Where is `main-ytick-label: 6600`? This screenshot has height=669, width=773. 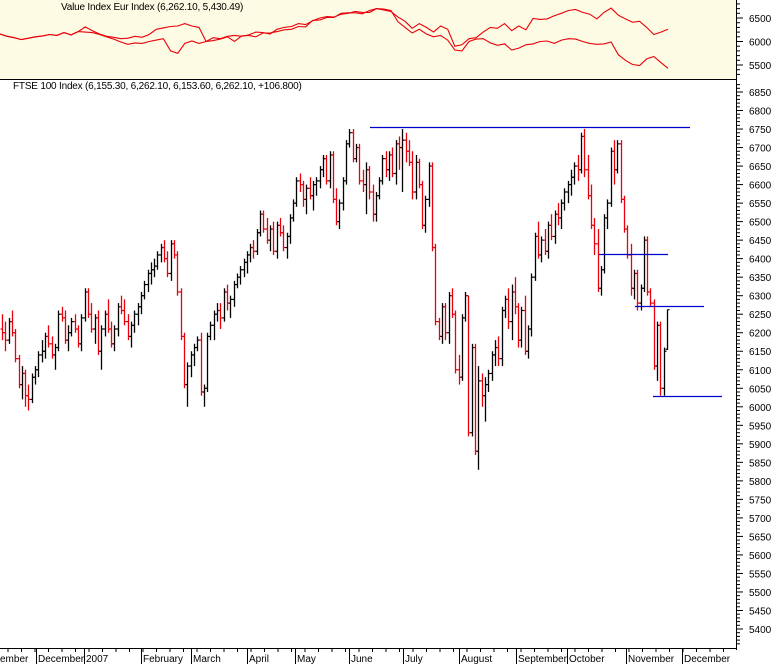
main-ytick-label: 6600 is located at coordinates (760, 186).